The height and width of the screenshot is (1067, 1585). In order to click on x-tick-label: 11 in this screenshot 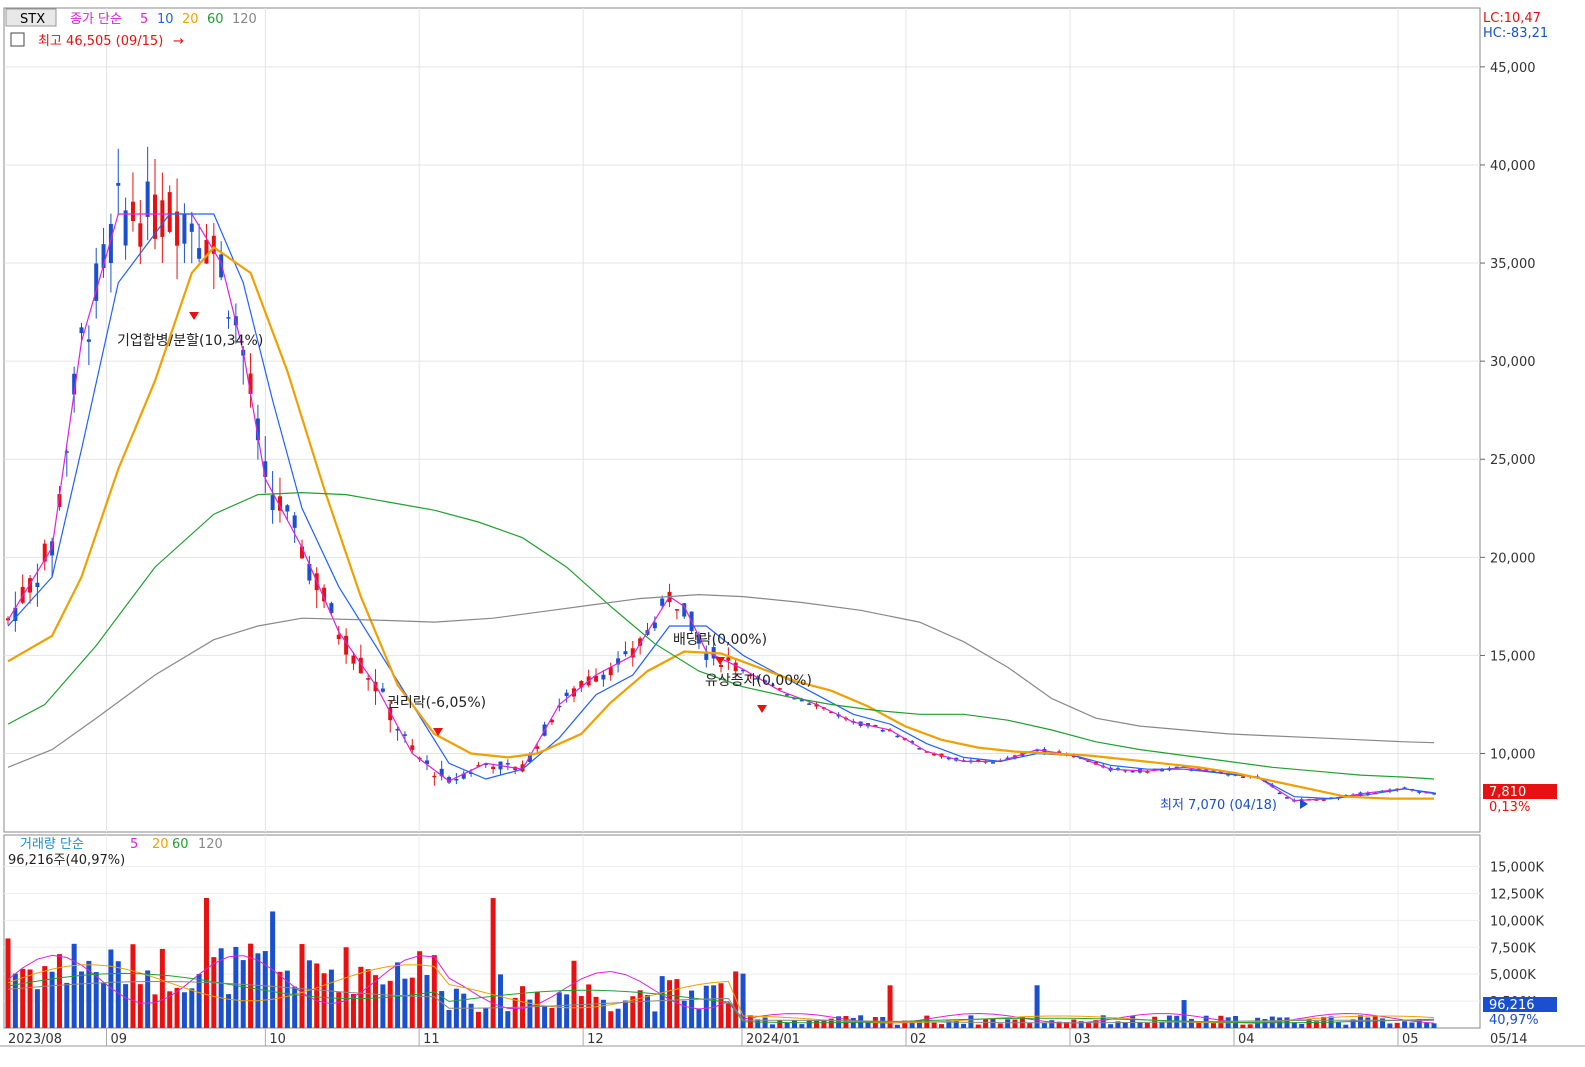, I will do `click(431, 1039)`.